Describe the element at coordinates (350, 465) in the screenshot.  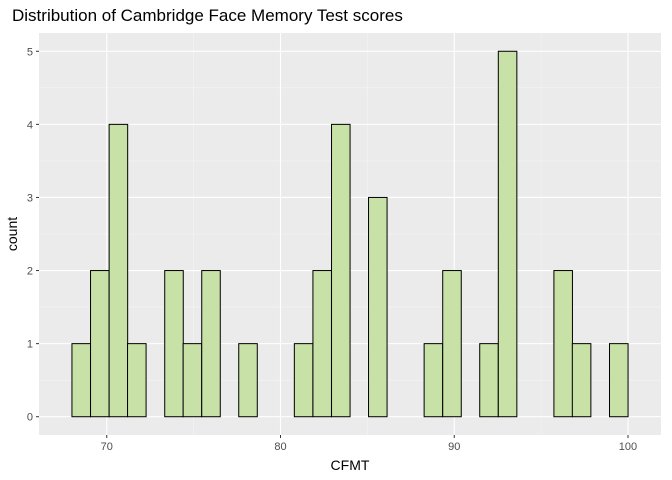
I see `x-axis-title: CFMT` at that location.